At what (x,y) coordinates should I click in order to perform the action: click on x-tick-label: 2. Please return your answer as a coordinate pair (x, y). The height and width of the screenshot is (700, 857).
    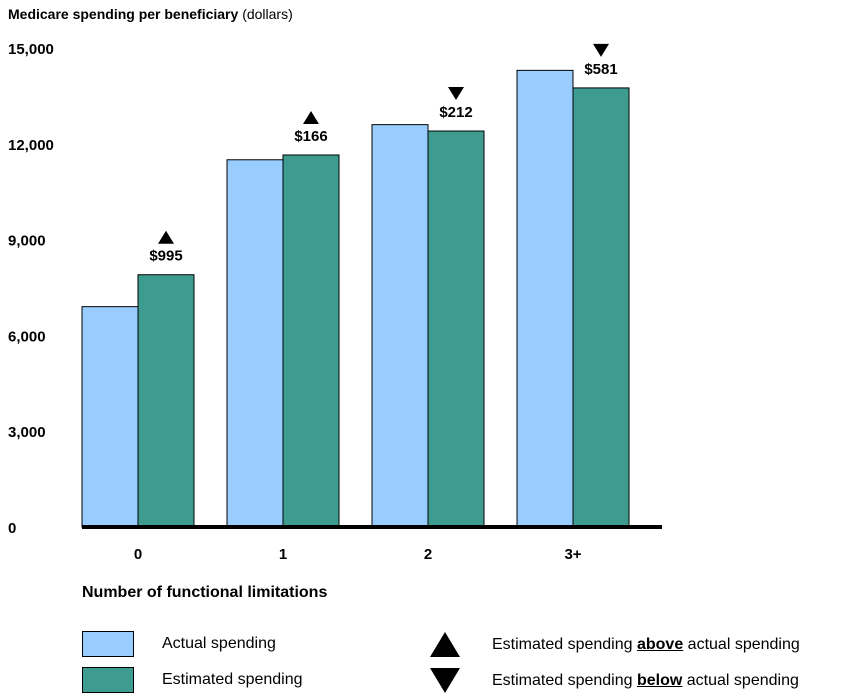
    Looking at the image, I should click on (428, 554).